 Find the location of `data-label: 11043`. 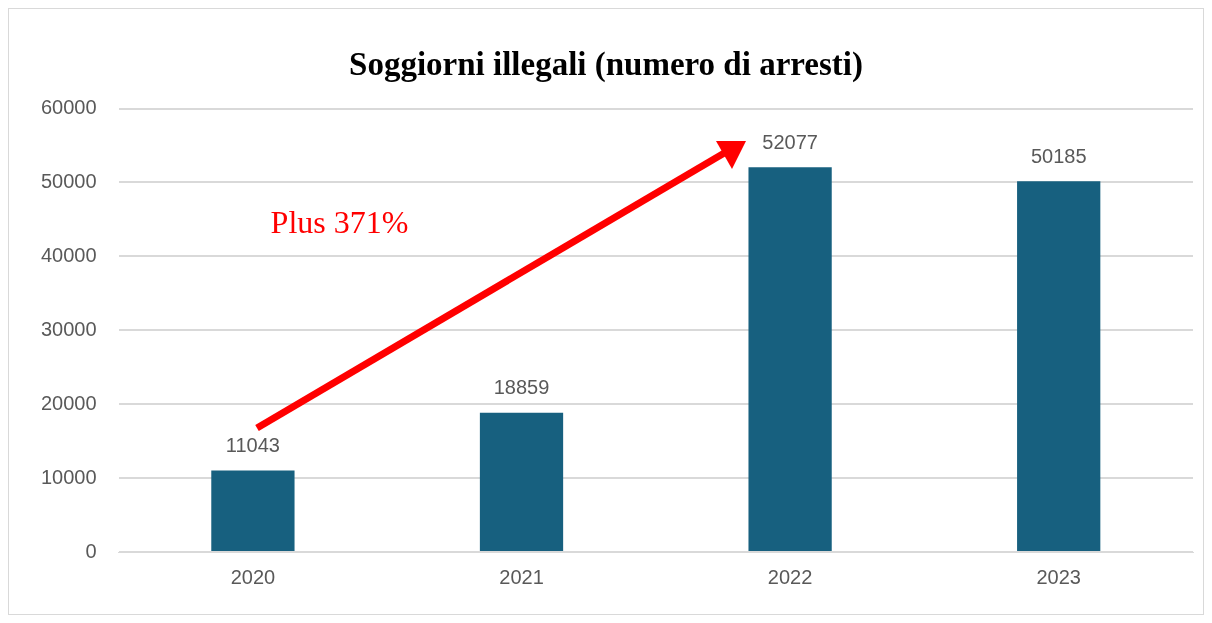

data-label: 11043 is located at coordinates (252, 444).